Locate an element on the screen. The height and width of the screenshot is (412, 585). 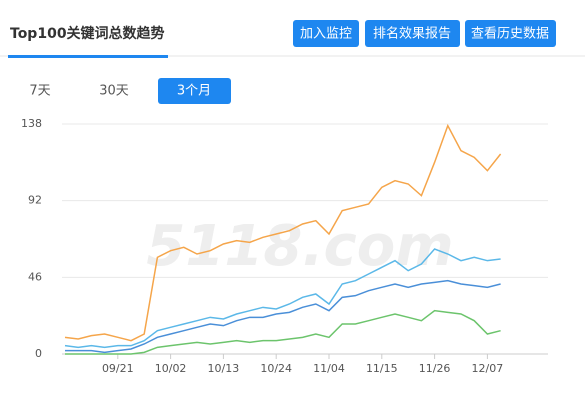
x-tick-label: 10/02 is located at coordinates (171, 368).